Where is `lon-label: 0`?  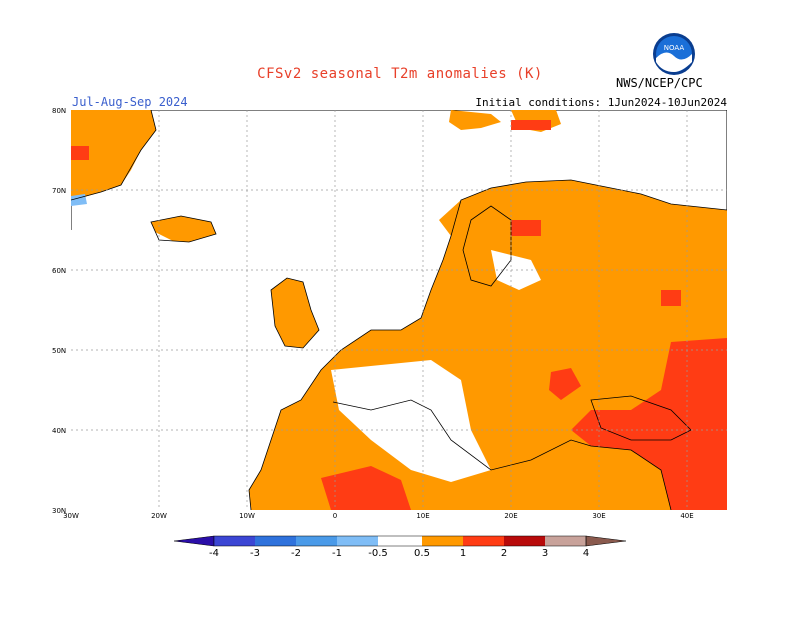 lon-label: 0 is located at coordinates (335, 516).